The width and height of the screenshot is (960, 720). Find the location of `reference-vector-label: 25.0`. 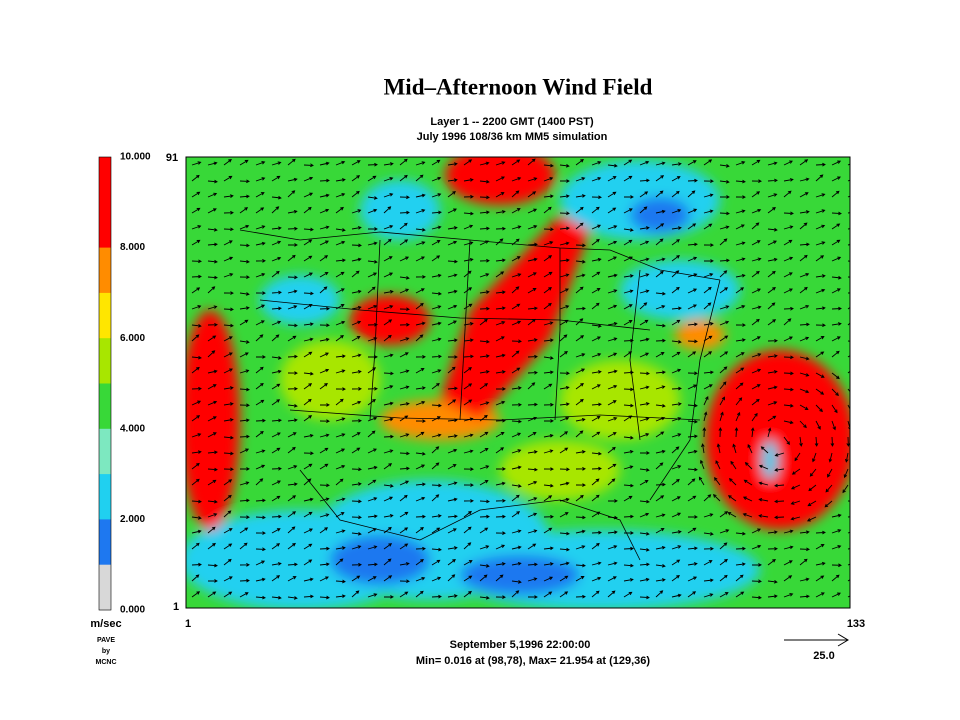

reference-vector-label: 25.0 is located at coordinates (823, 656).